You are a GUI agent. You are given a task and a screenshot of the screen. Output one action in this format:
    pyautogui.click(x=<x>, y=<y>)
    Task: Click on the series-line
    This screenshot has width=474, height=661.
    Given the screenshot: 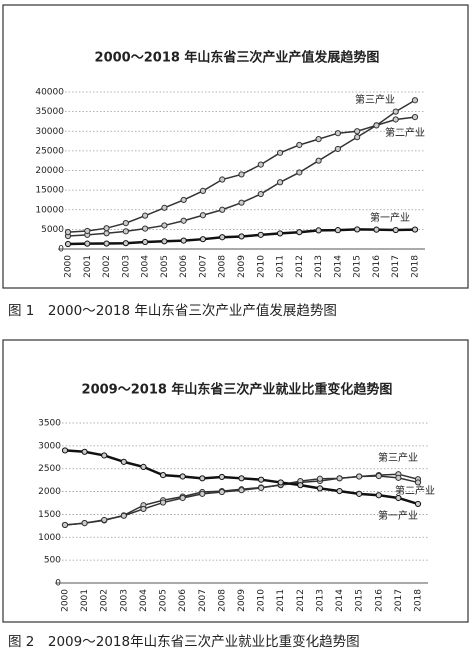 What is the action you would take?
    pyautogui.click(x=241, y=500)
    